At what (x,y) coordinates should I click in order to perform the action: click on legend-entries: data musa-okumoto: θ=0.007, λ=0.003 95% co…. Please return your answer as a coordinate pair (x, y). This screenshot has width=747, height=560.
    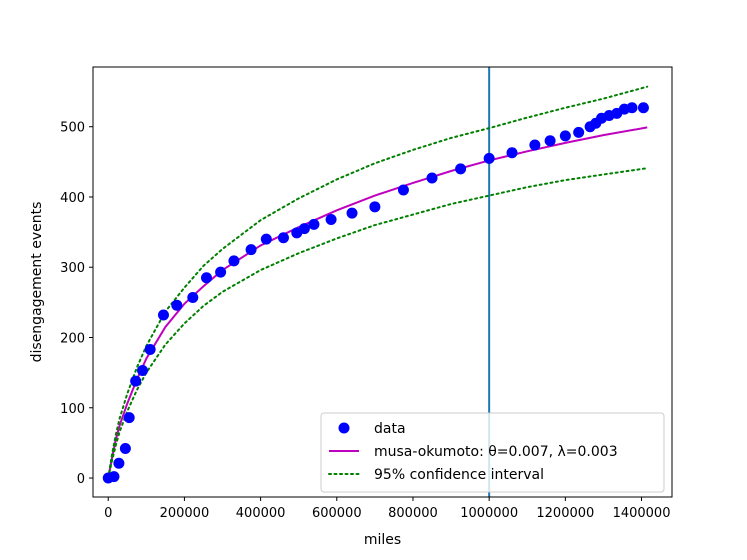
    Looking at the image, I should click on (473, 452).